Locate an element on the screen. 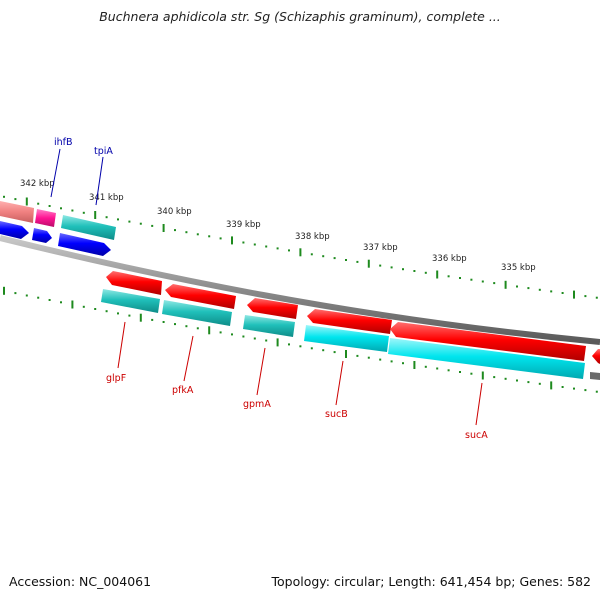  gene-label-pfkA: pfkA is located at coordinates (183, 390).